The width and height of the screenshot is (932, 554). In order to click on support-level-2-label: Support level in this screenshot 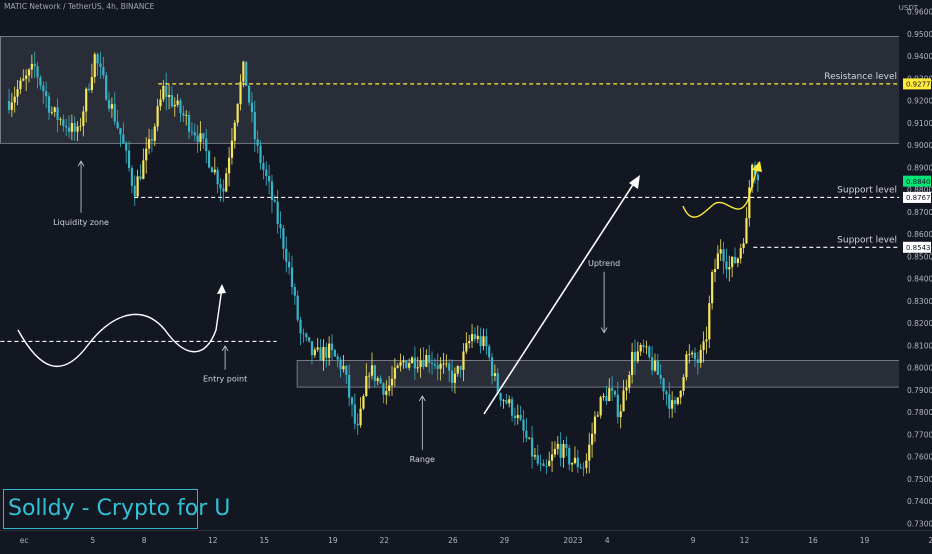, I will do `click(867, 240)`.